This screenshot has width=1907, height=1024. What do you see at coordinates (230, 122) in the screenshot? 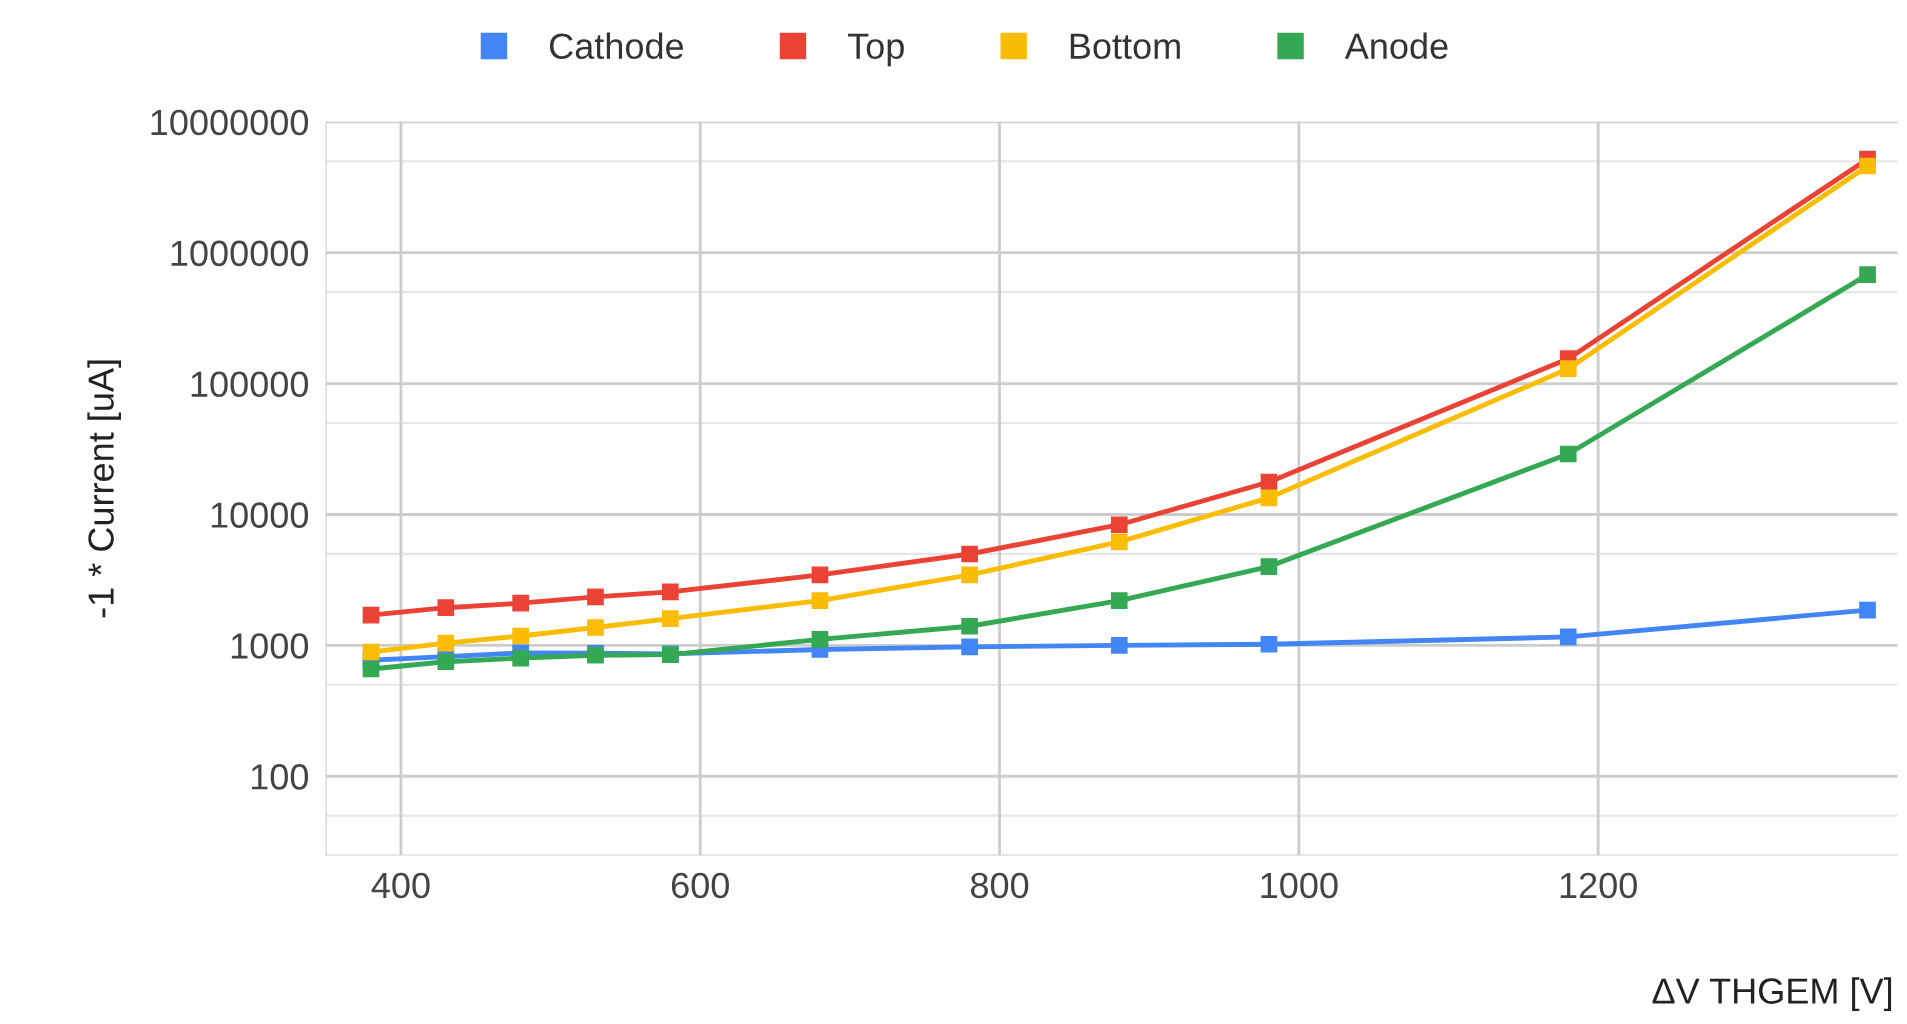
I see `y-tick-label: 10000000` at bounding box center [230, 122].